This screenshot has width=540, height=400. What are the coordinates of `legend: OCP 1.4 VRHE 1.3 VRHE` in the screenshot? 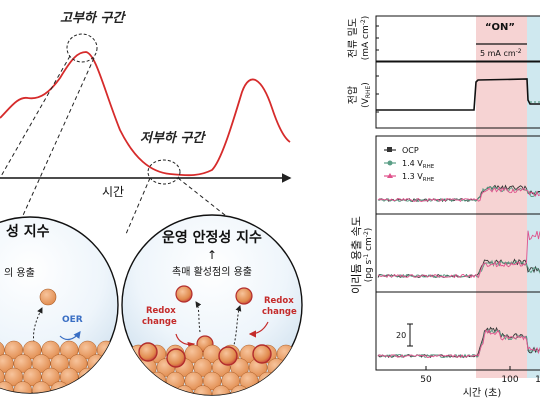 It's located at (409, 164).